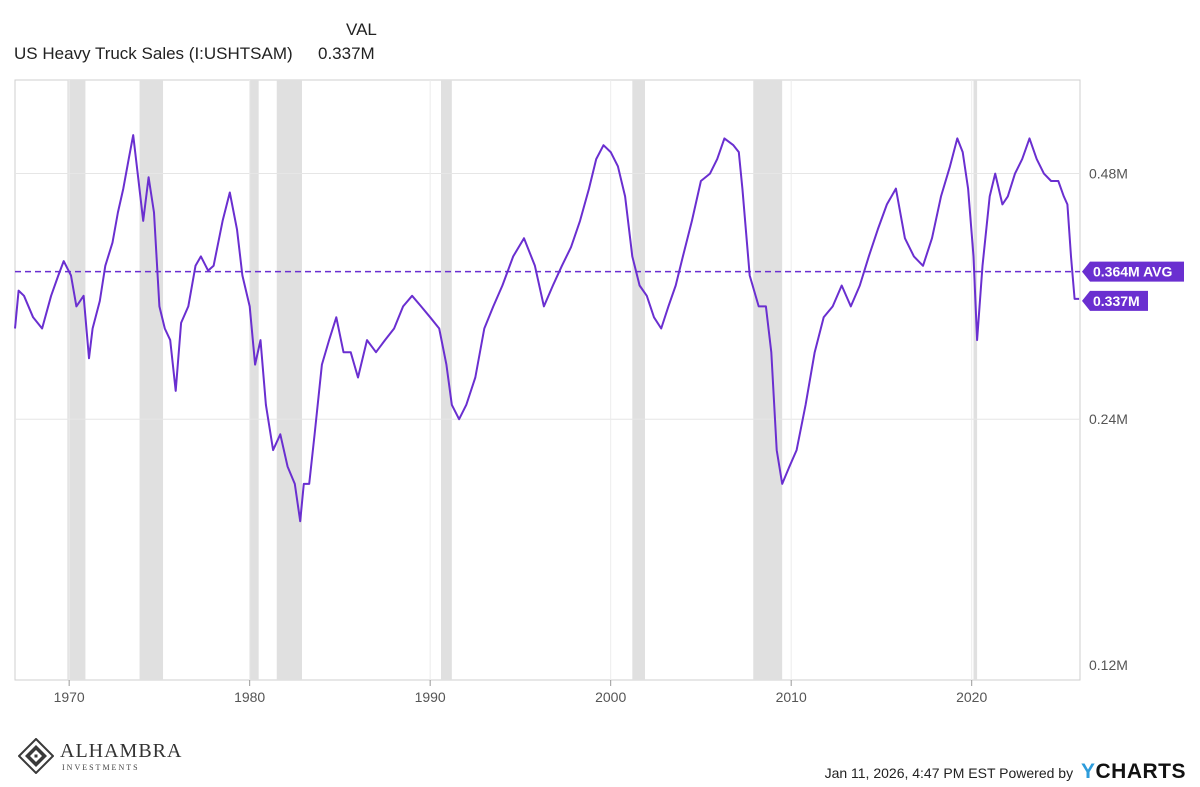  What do you see at coordinates (69, 697) in the screenshot?
I see `x-tick-label: 1970` at bounding box center [69, 697].